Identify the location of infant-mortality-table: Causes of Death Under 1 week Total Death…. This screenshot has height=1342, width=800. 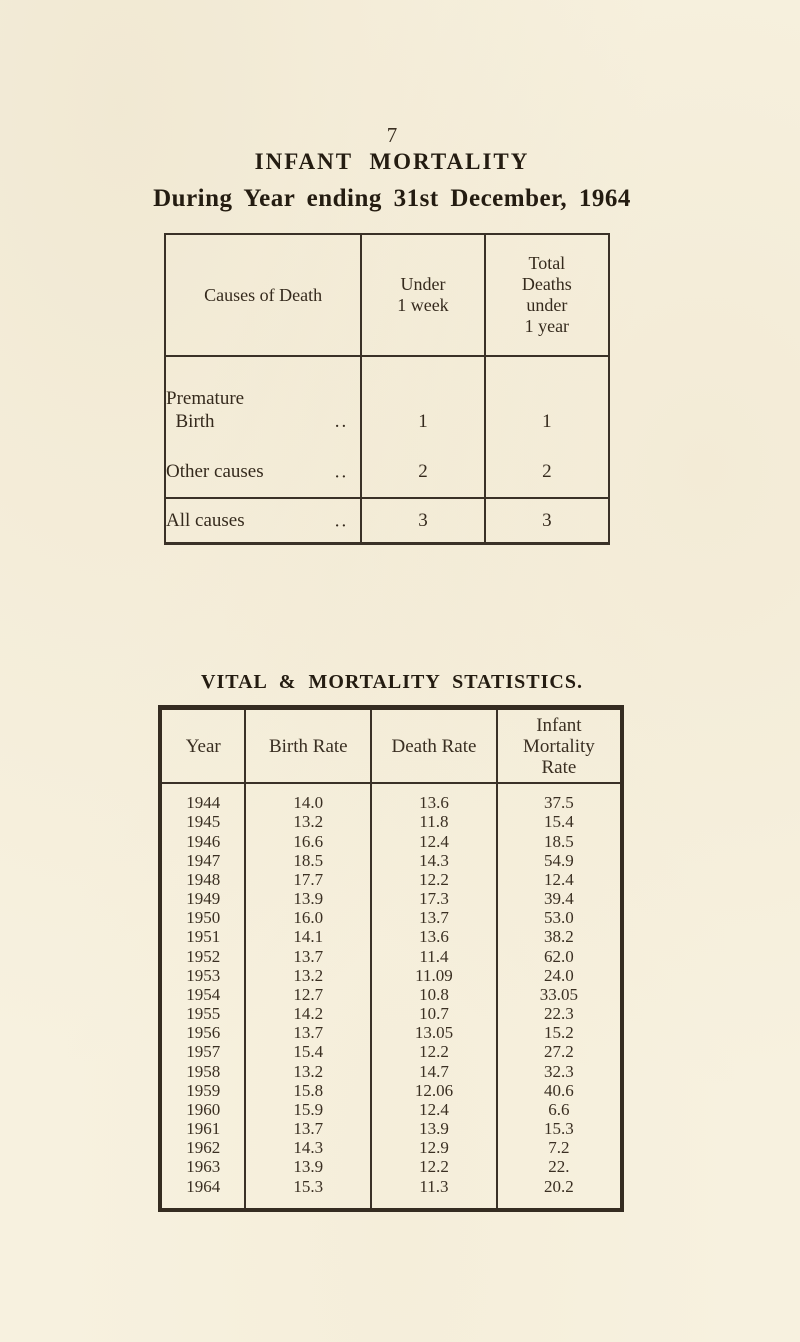
(387, 389).